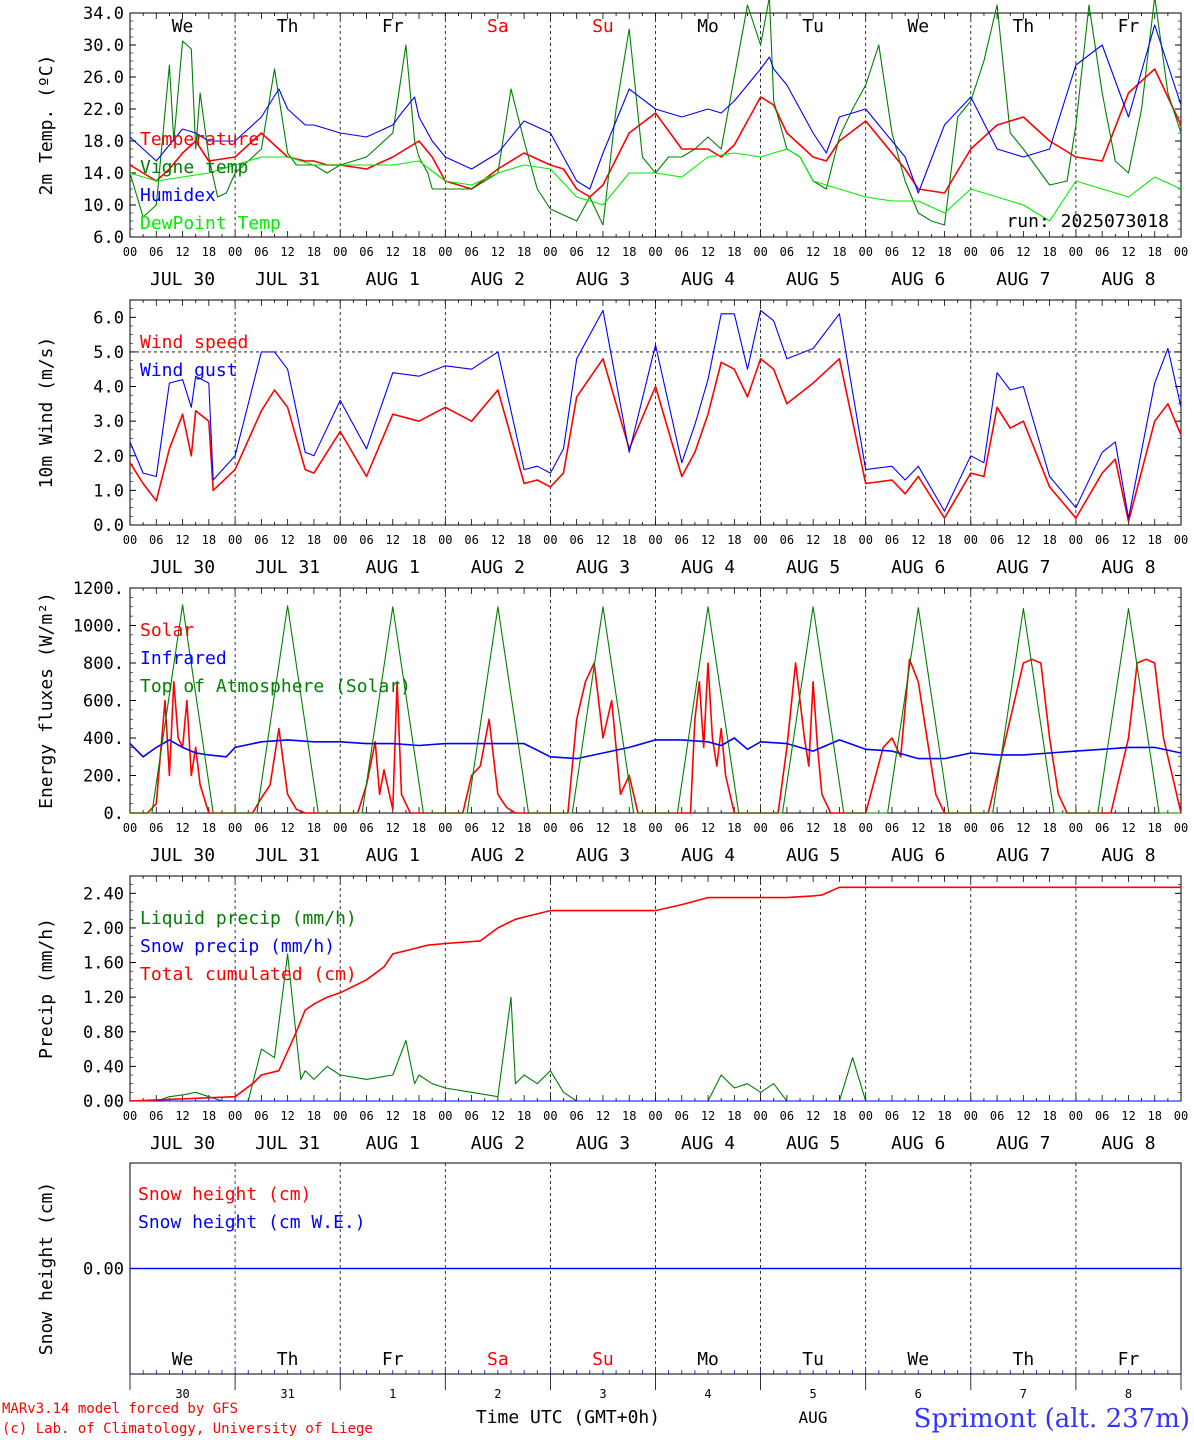 Image resolution: width=1194 pixels, height=1440 pixels. What do you see at coordinates (98, 589) in the screenshot?
I see `y-tick-label: 1200.` at bounding box center [98, 589].